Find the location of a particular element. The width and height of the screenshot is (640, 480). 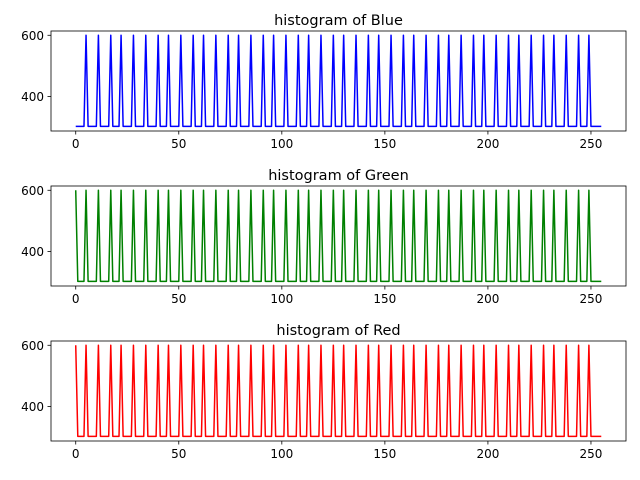

chart-title: histogram of Red is located at coordinates (338, 331).